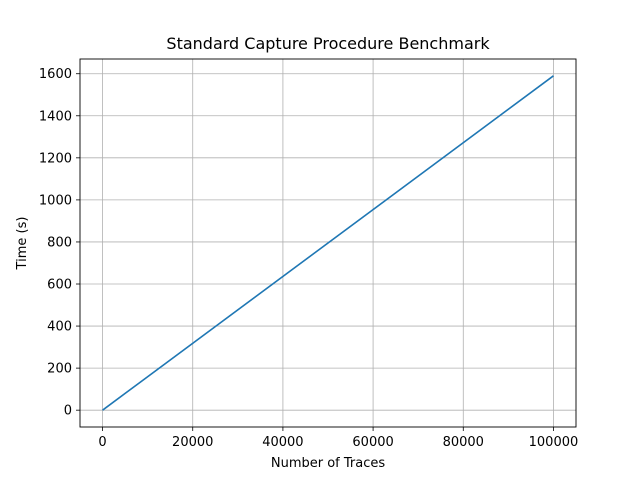 The height and width of the screenshot is (480, 640). Describe the element at coordinates (59, 327) in the screenshot. I see `y-tick-label: 400` at that location.